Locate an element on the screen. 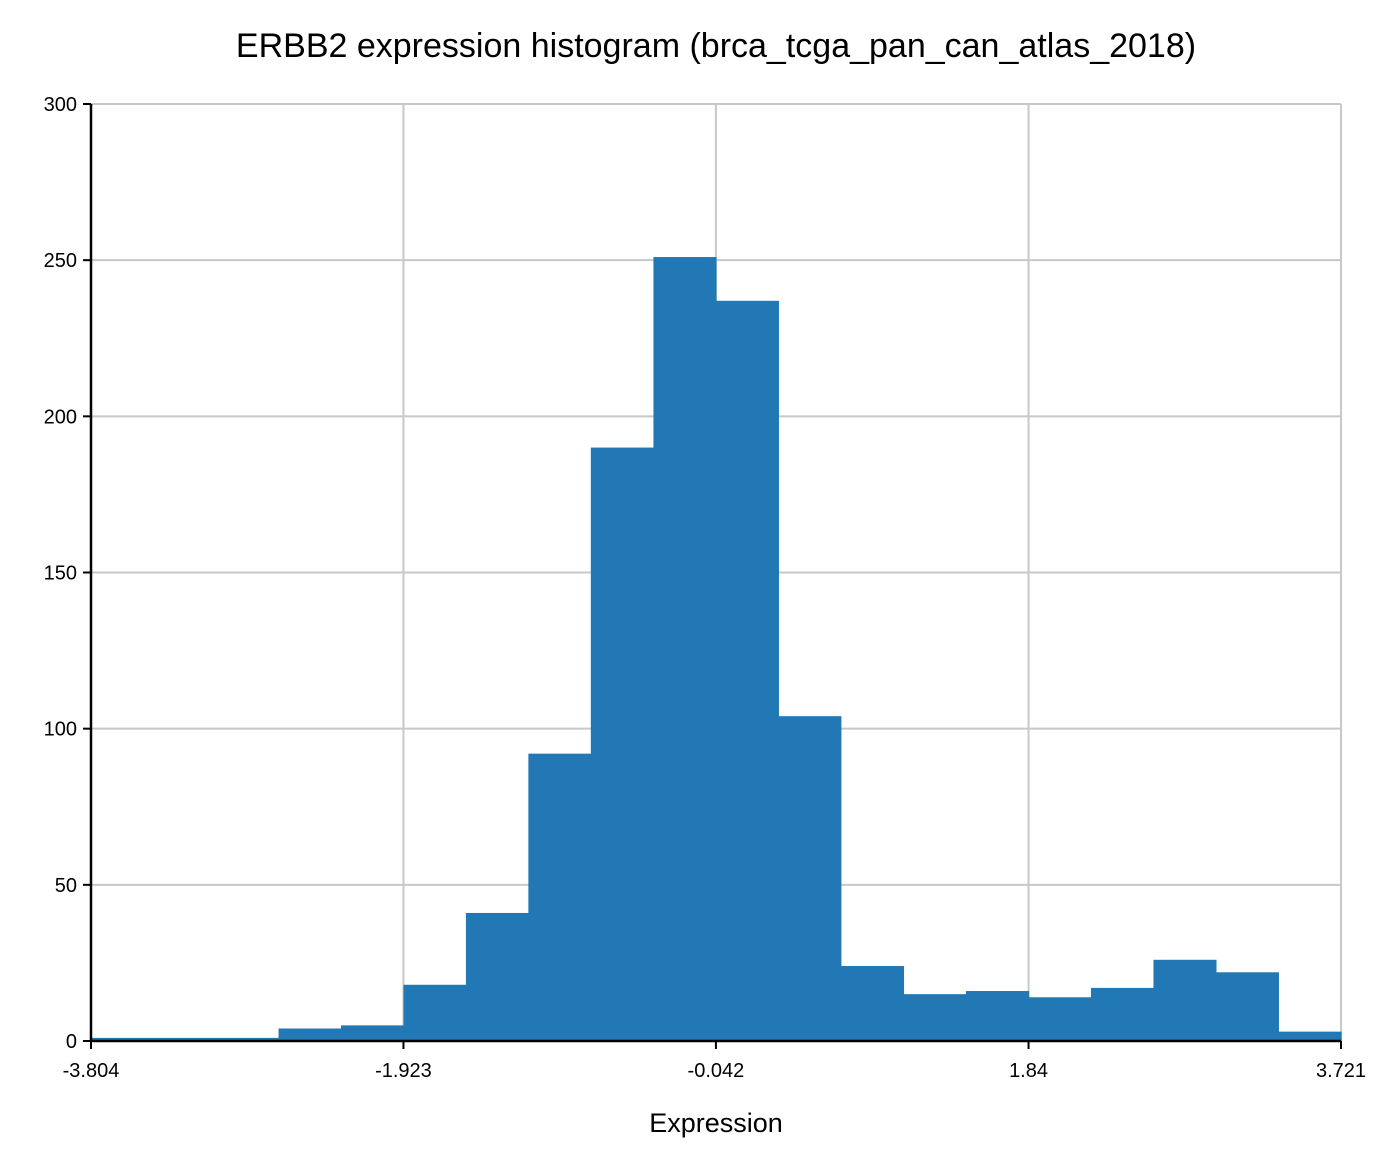 The image size is (1398, 1169). y-tick-label: 150 is located at coordinates (60, 574).